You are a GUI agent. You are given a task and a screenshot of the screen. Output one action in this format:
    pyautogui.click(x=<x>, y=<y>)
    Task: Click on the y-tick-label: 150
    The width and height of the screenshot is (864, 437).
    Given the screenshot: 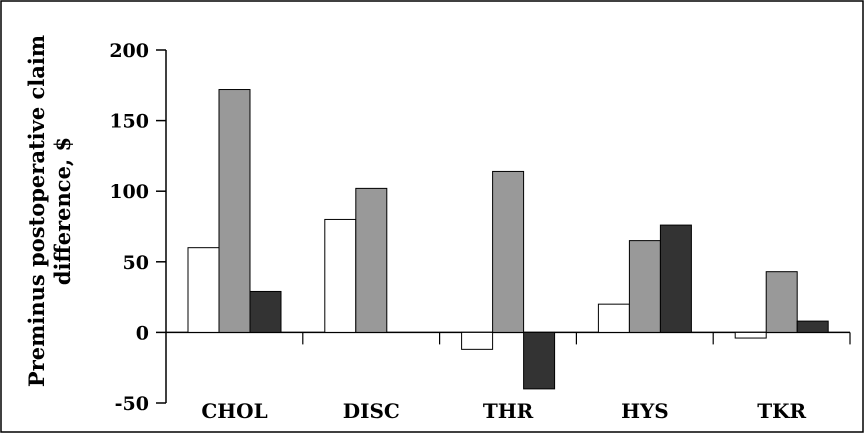 What is the action you would take?
    pyautogui.click(x=129, y=122)
    